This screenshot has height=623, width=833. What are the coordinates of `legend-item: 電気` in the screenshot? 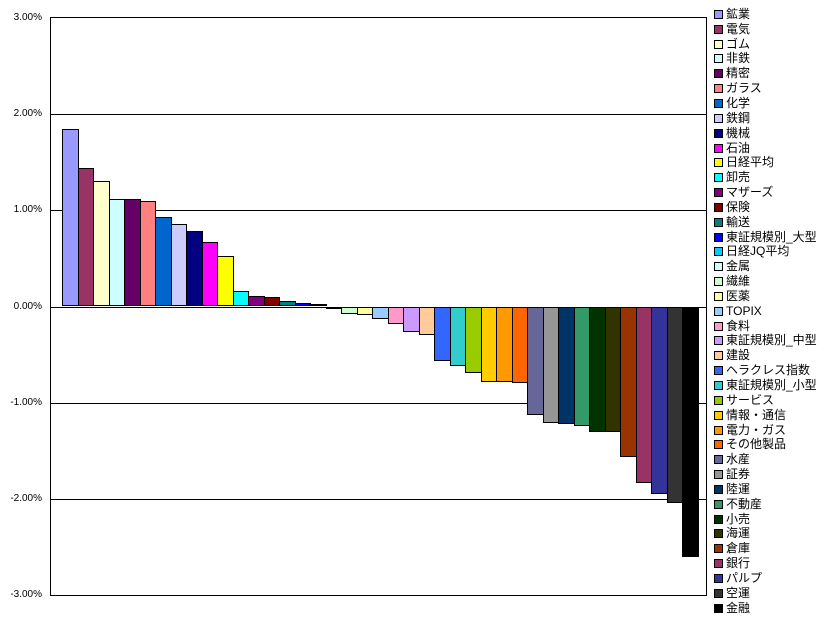 It's located at (773, 29).